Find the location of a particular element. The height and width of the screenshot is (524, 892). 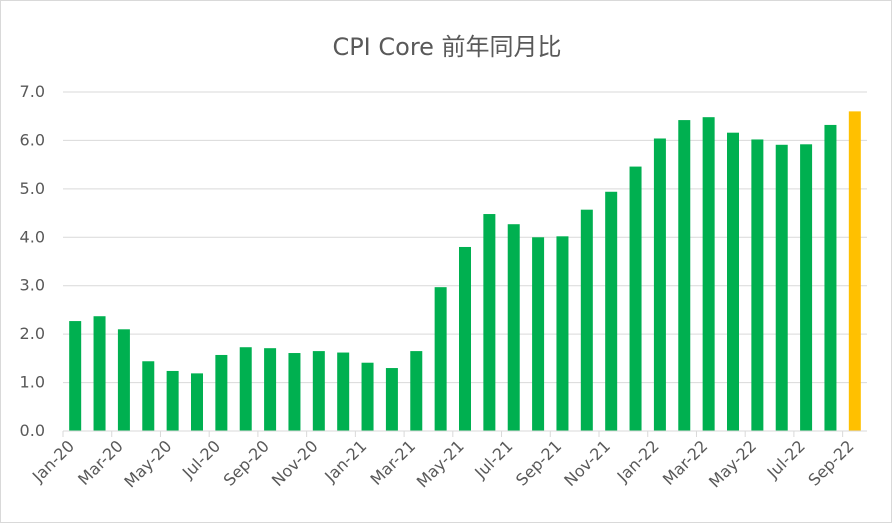

x-tick-label: Nov-21 is located at coordinates (587, 463).